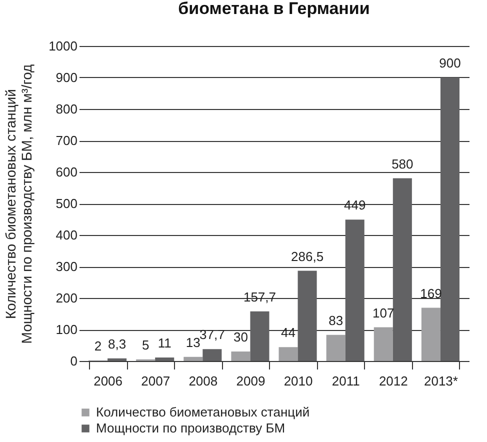  What do you see at coordinates (117, 344) in the screenshot?
I see `data-label: 8,3` at bounding box center [117, 344].